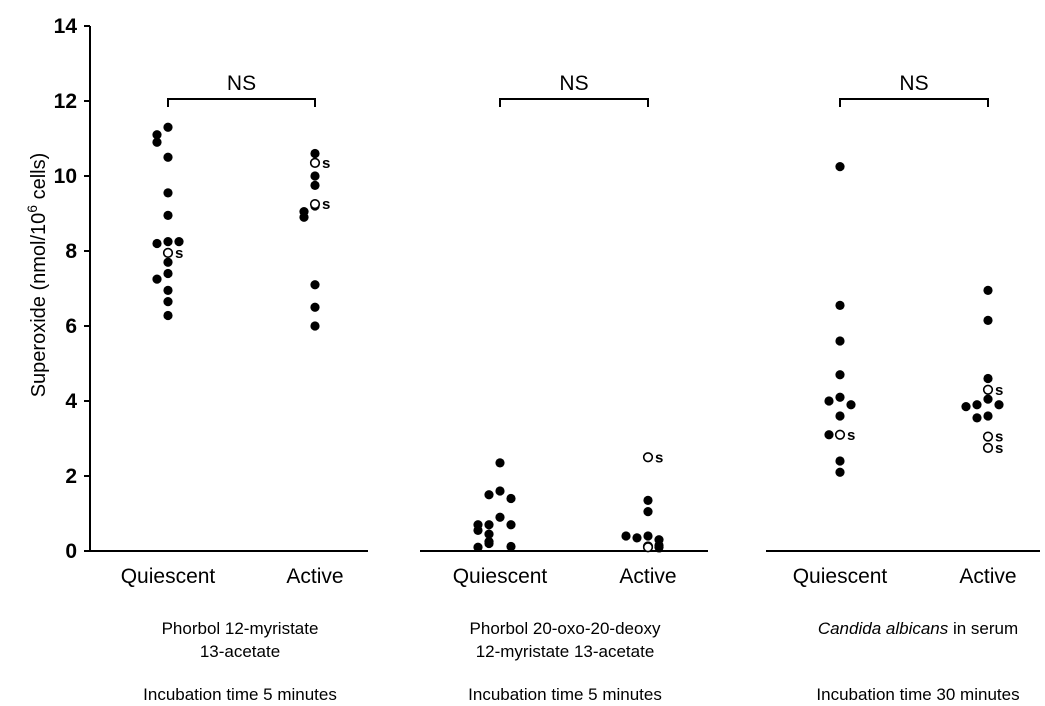 This screenshot has height=706, width=1045. What do you see at coordinates (71, 326) in the screenshot?
I see `y-tick-label: 6` at bounding box center [71, 326].